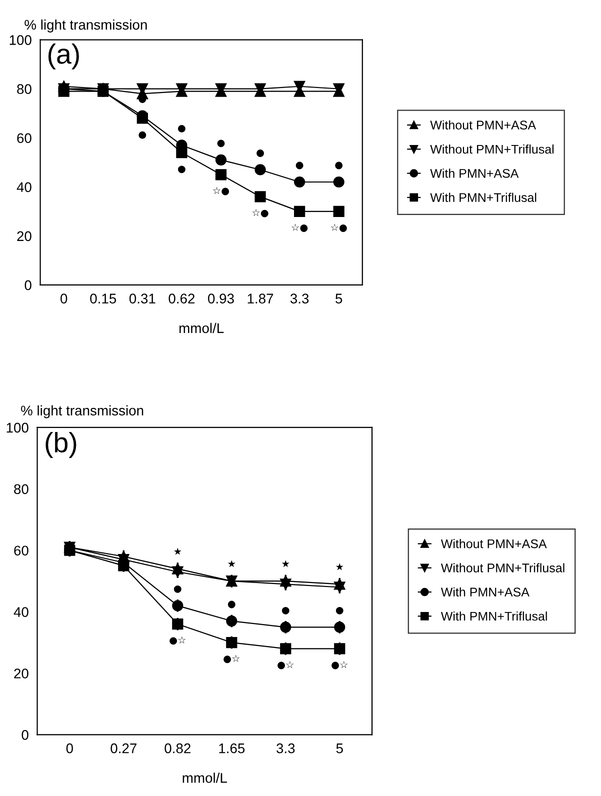 The image size is (601, 796). Describe the element at coordinates (221, 299) in the screenshot. I see `x-tick-label: 0.93` at that location.